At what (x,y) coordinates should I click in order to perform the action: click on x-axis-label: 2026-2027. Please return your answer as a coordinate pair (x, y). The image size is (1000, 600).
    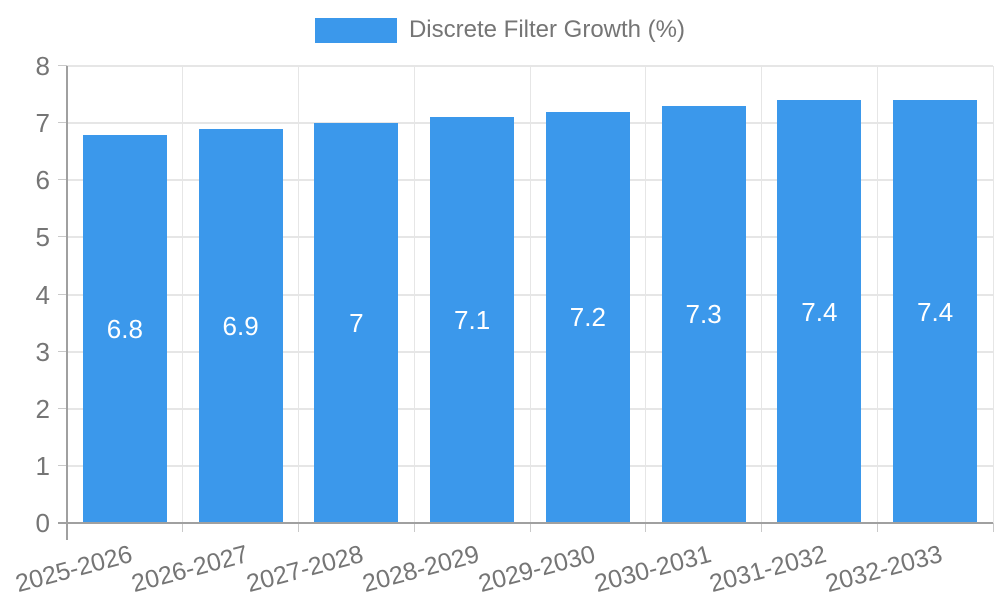
    Looking at the image, I should click on (189, 569).